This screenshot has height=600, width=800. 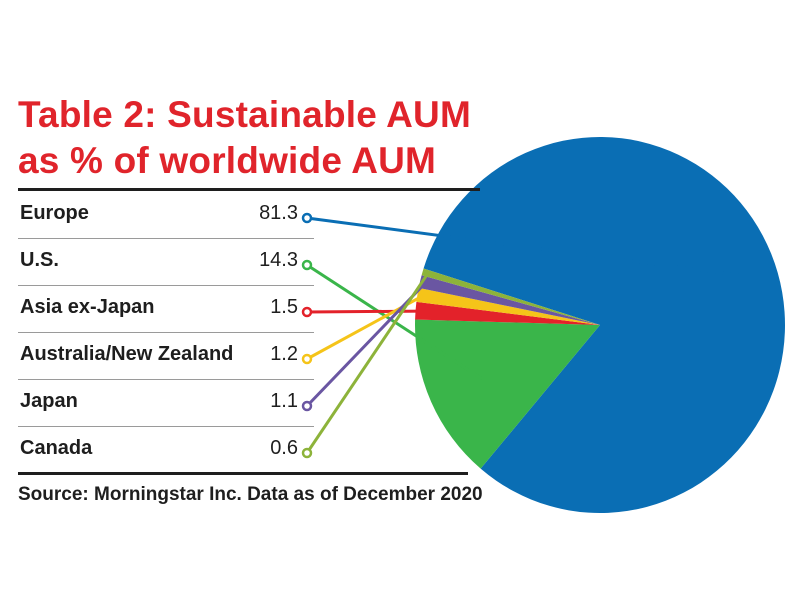 I want to click on table-top-rule, so click(x=249, y=189).